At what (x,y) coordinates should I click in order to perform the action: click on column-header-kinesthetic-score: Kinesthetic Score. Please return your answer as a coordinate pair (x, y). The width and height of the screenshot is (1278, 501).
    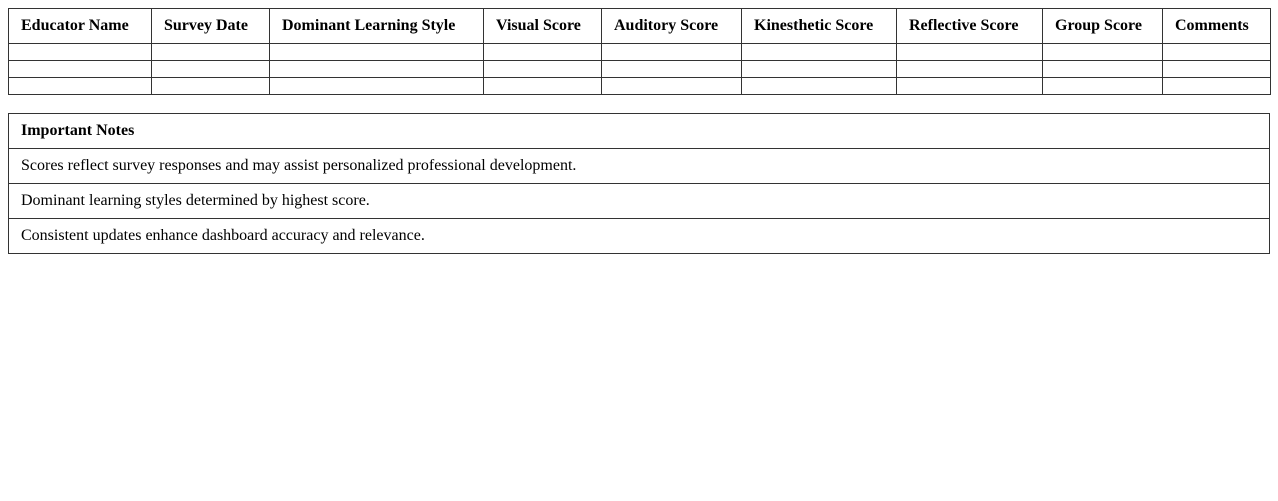
    Looking at the image, I should click on (819, 26).